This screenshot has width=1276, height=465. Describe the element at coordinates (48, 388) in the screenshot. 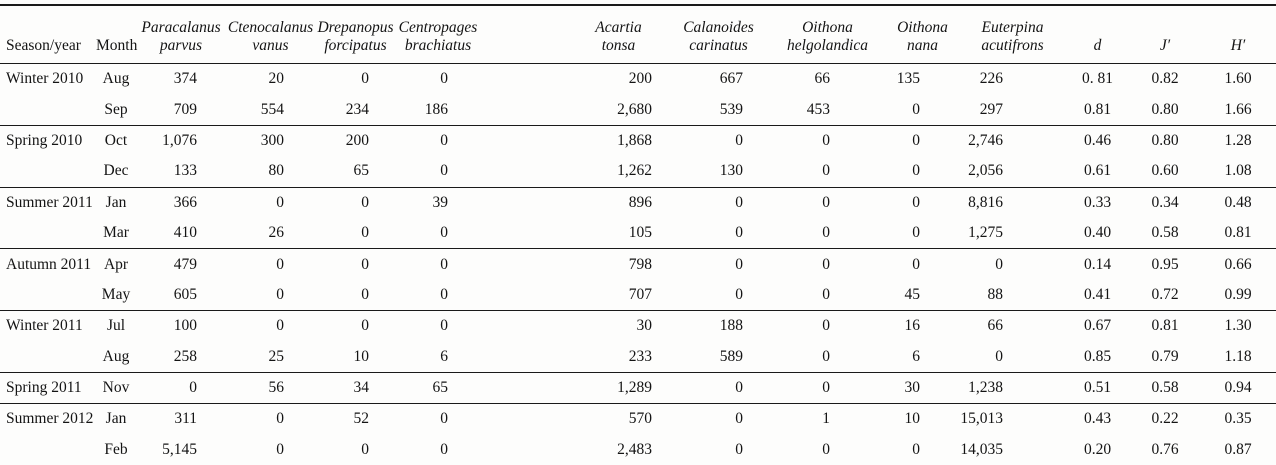

I see `season-cell: Spring 2011` at that location.